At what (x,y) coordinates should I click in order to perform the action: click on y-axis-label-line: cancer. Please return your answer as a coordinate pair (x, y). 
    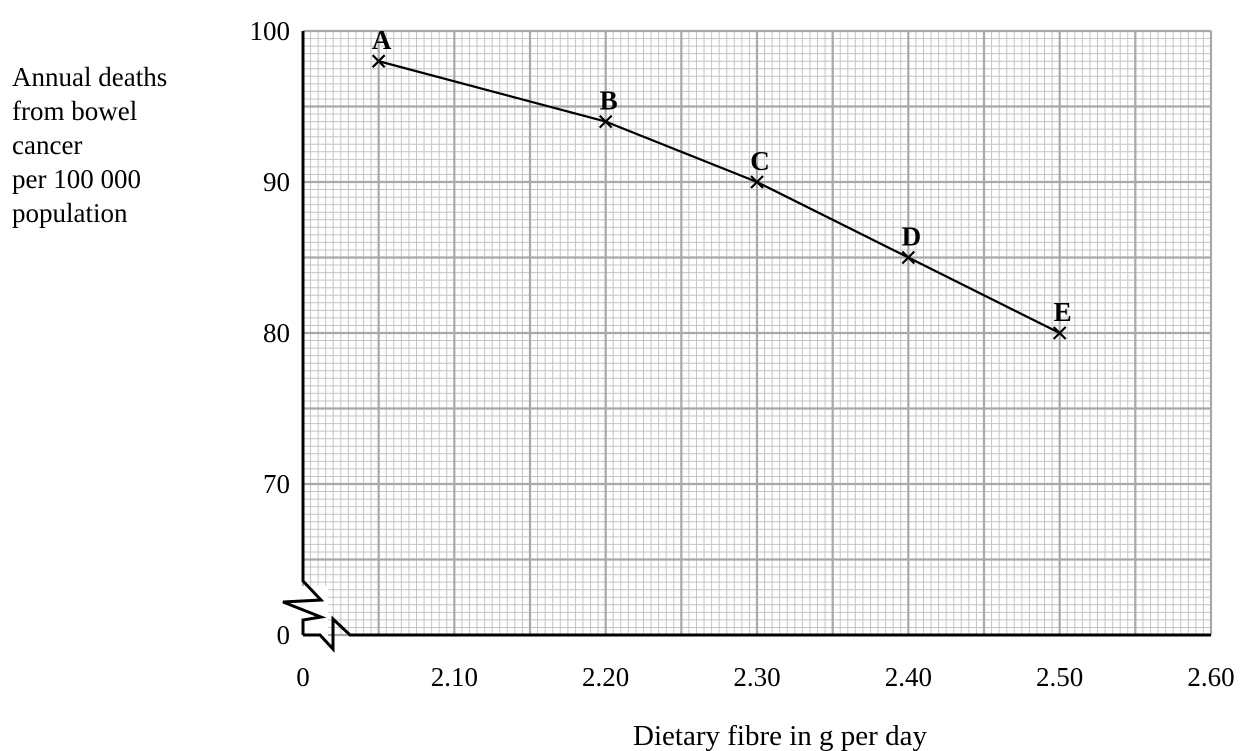
    Looking at the image, I should click on (47, 145).